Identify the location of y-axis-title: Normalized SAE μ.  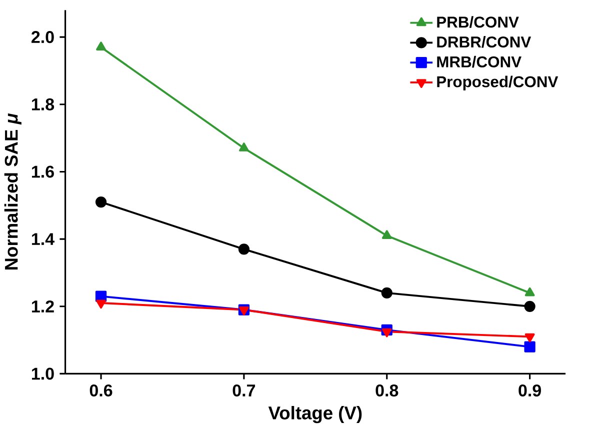
(13, 192).